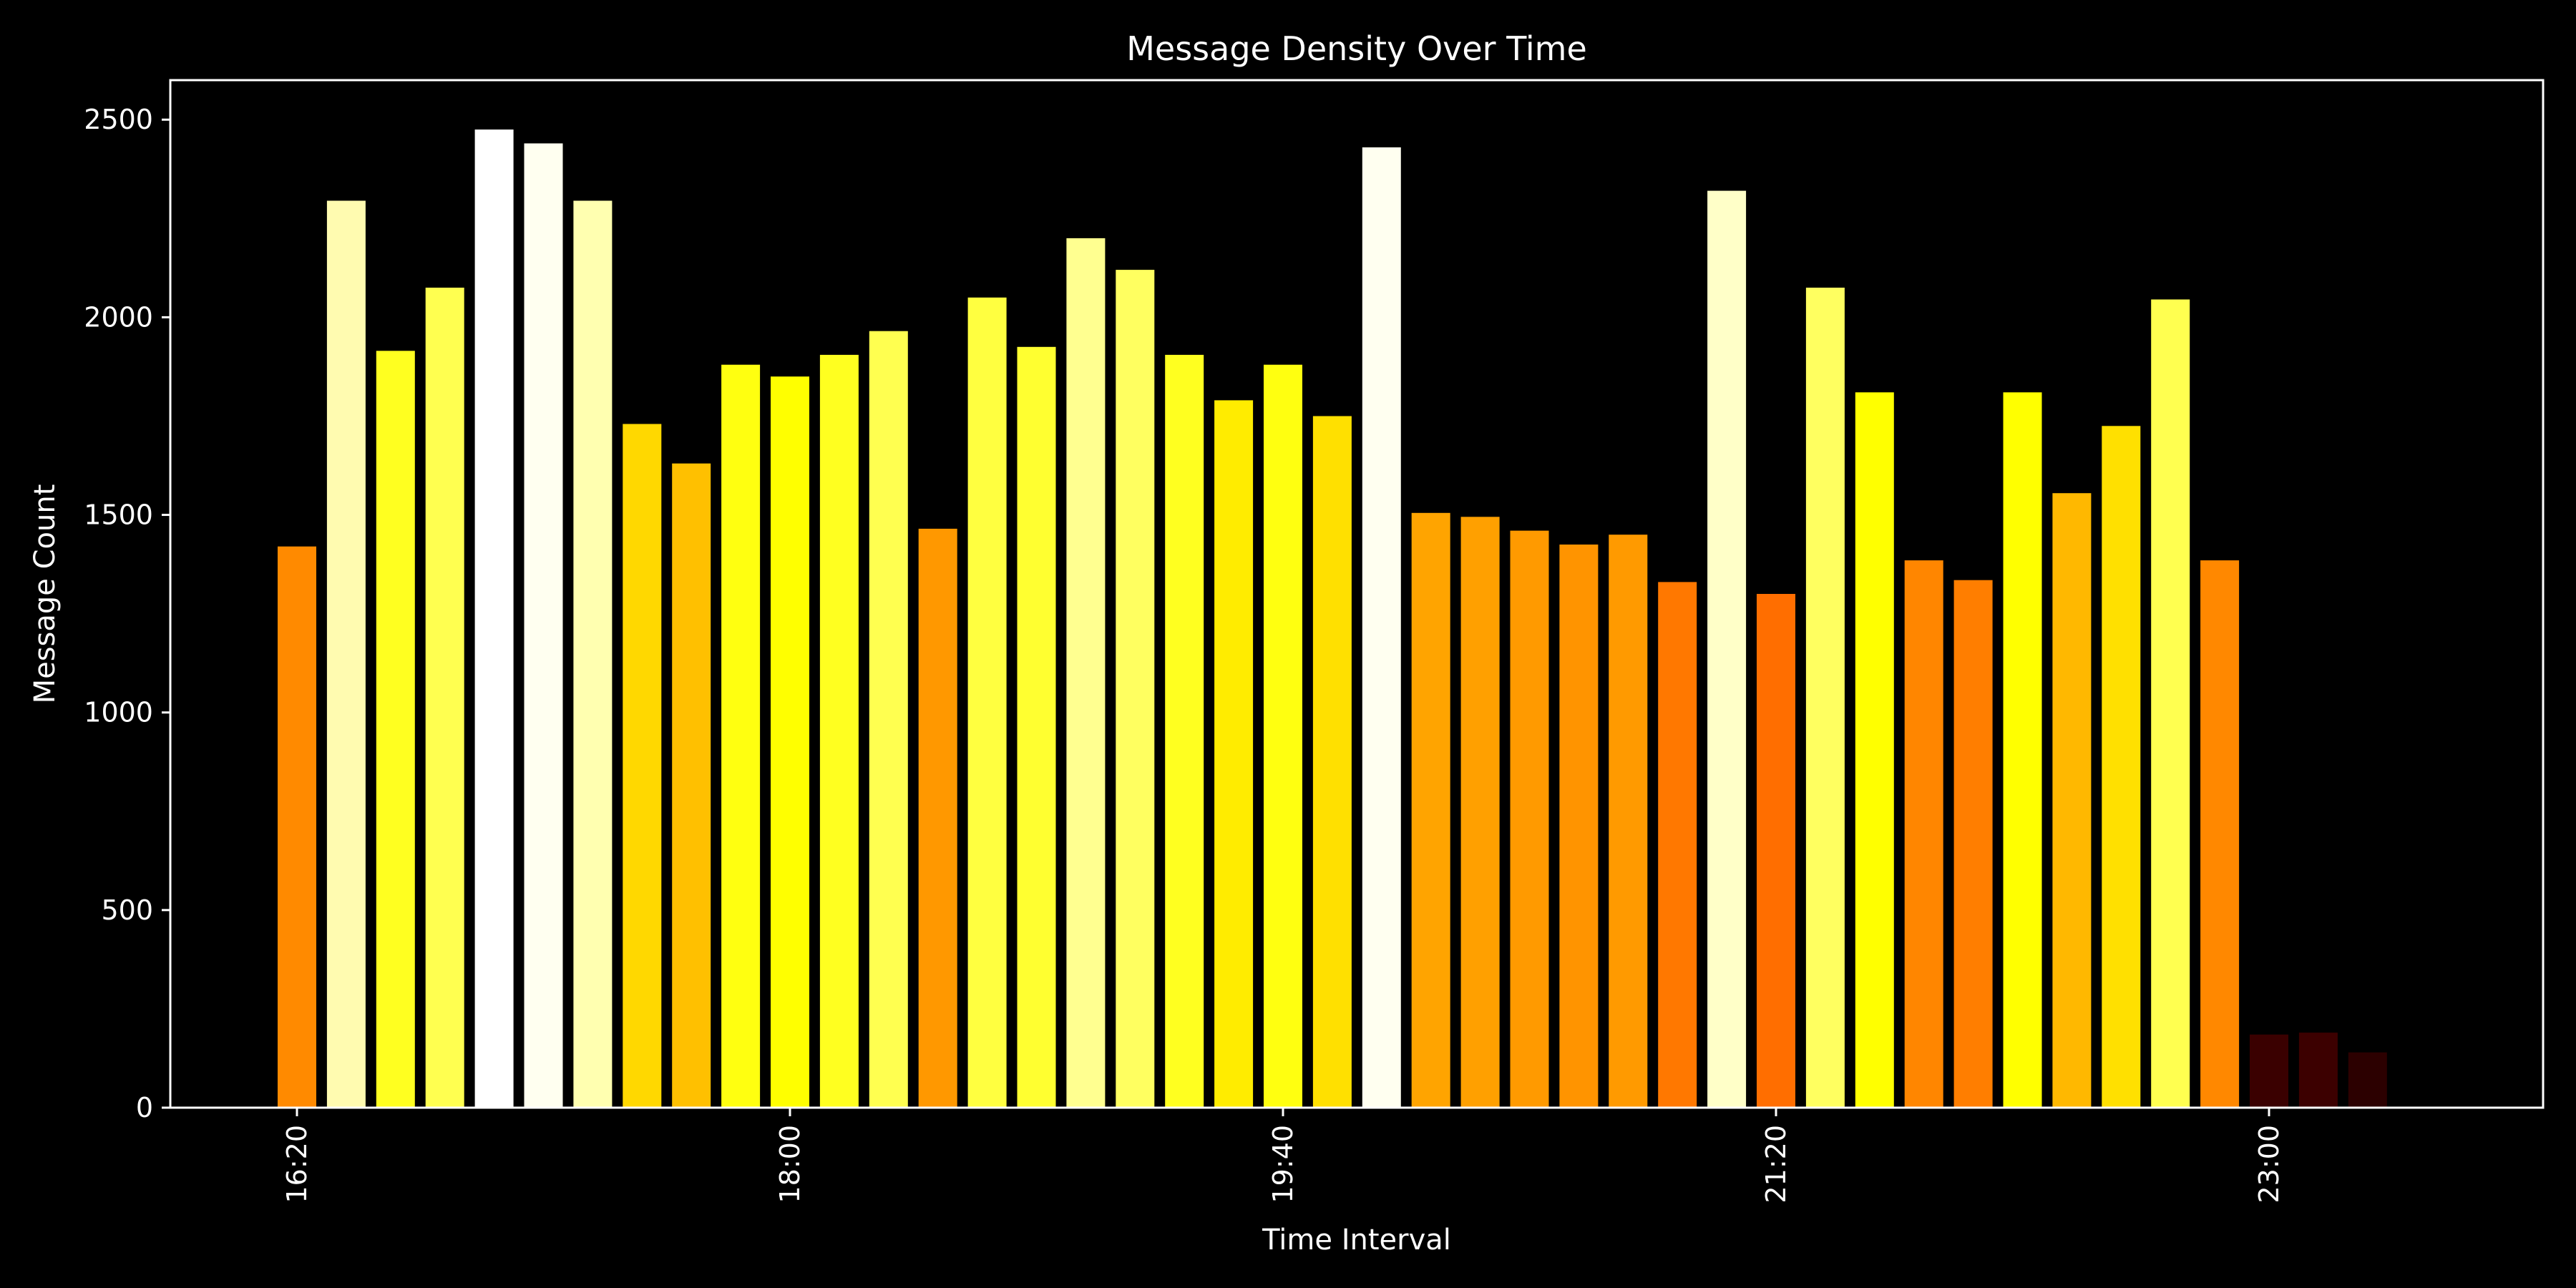  I want to click on chart-title: Message Density Over Time, so click(1356, 48).